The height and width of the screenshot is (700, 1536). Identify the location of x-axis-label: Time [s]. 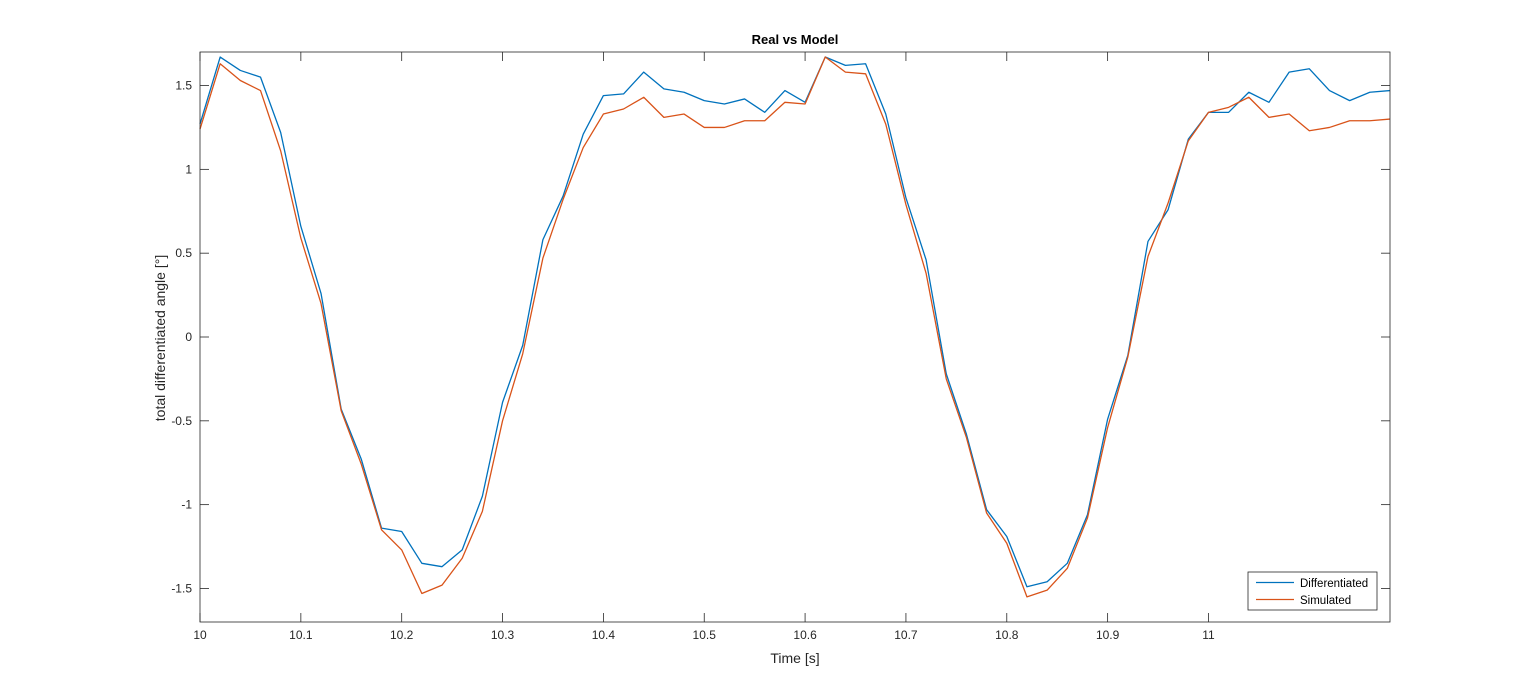
(794, 658).